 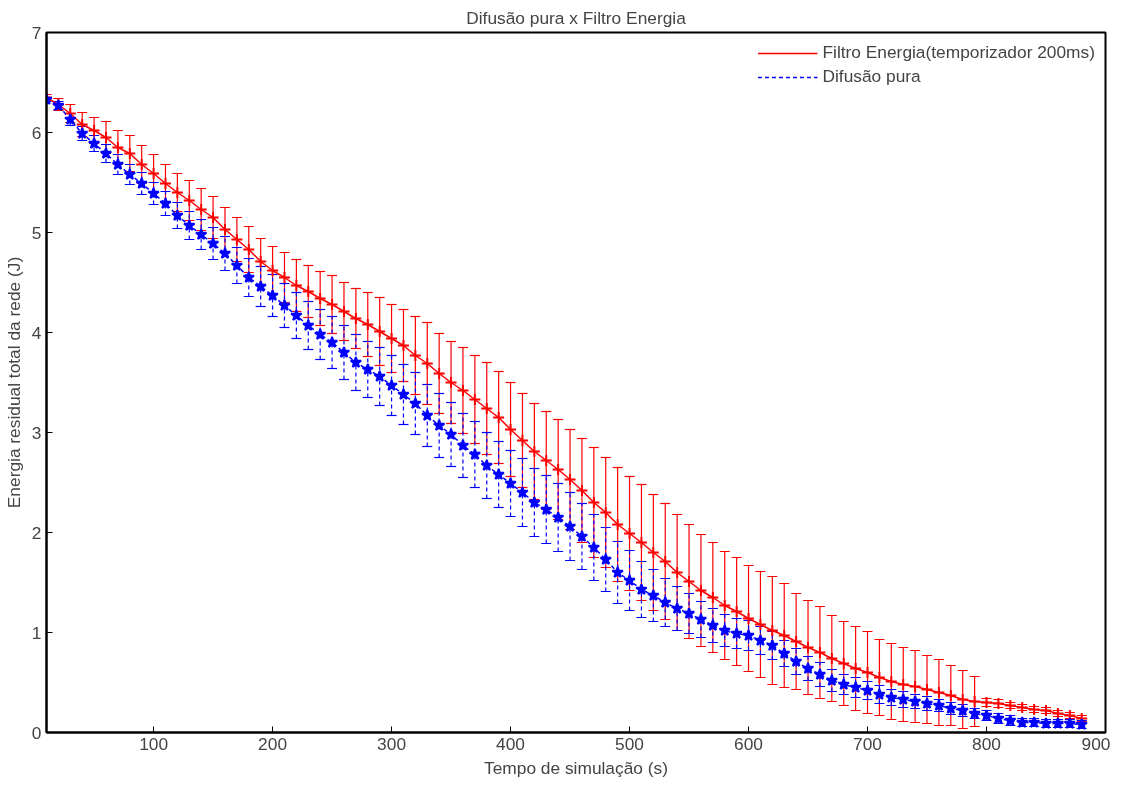 What do you see at coordinates (576, 17) in the screenshot?
I see `chart-title: Difusão pura x Filtro Energia` at bounding box center [576, 17].